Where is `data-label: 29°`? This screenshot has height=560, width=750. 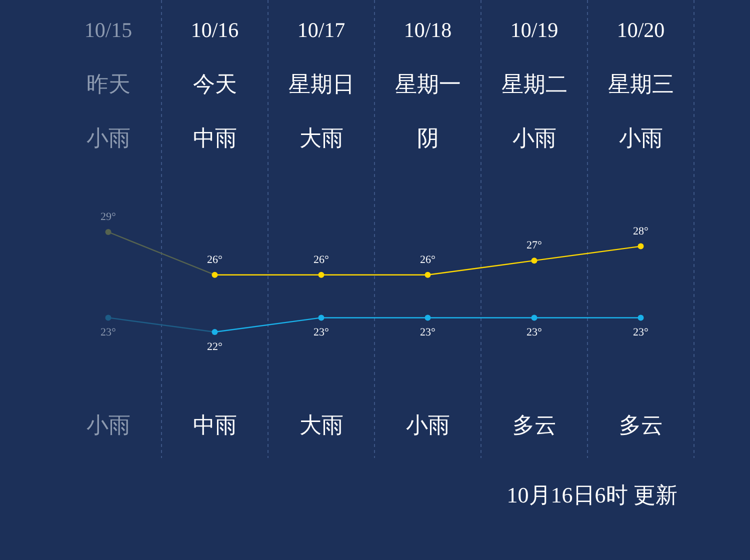 data-label: 29° is located at coordinates (108, 217).